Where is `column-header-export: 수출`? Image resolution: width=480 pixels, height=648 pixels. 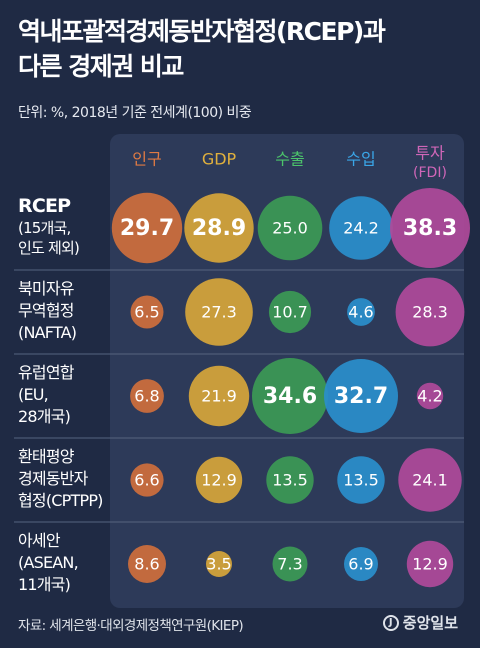 column-header-export: 수출 is located at coordinates (289, 159).